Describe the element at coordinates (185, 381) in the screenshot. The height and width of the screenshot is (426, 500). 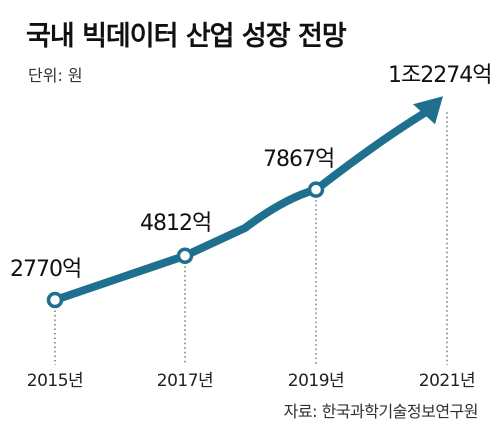
I see `x-tick-1: 2017년` at that location.